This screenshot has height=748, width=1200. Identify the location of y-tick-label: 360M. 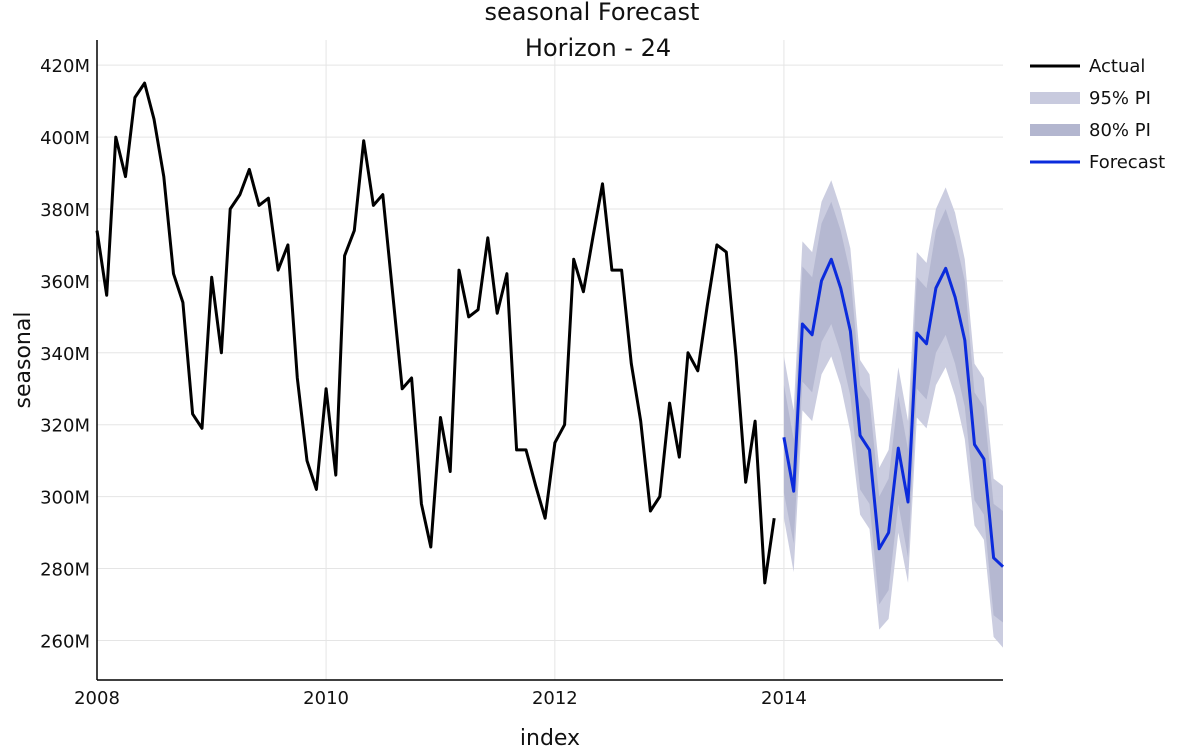
(65, 282).